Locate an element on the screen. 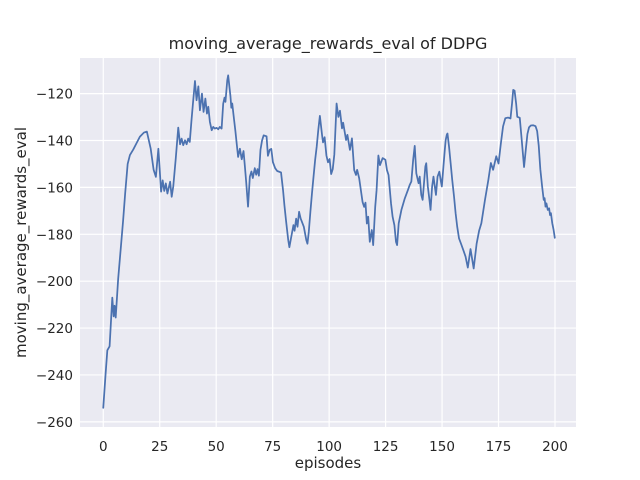  x-tick-label: 150 is located at coordinates (442, 447).